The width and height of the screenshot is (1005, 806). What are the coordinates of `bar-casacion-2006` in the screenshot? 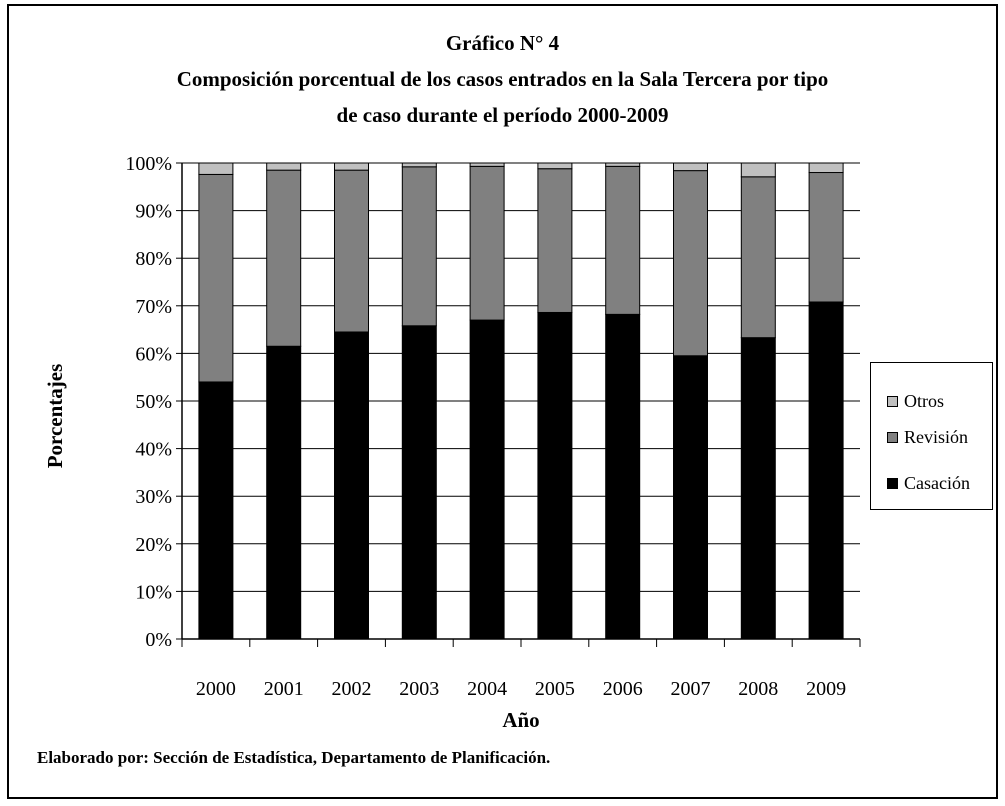 It's located at (623, 476).